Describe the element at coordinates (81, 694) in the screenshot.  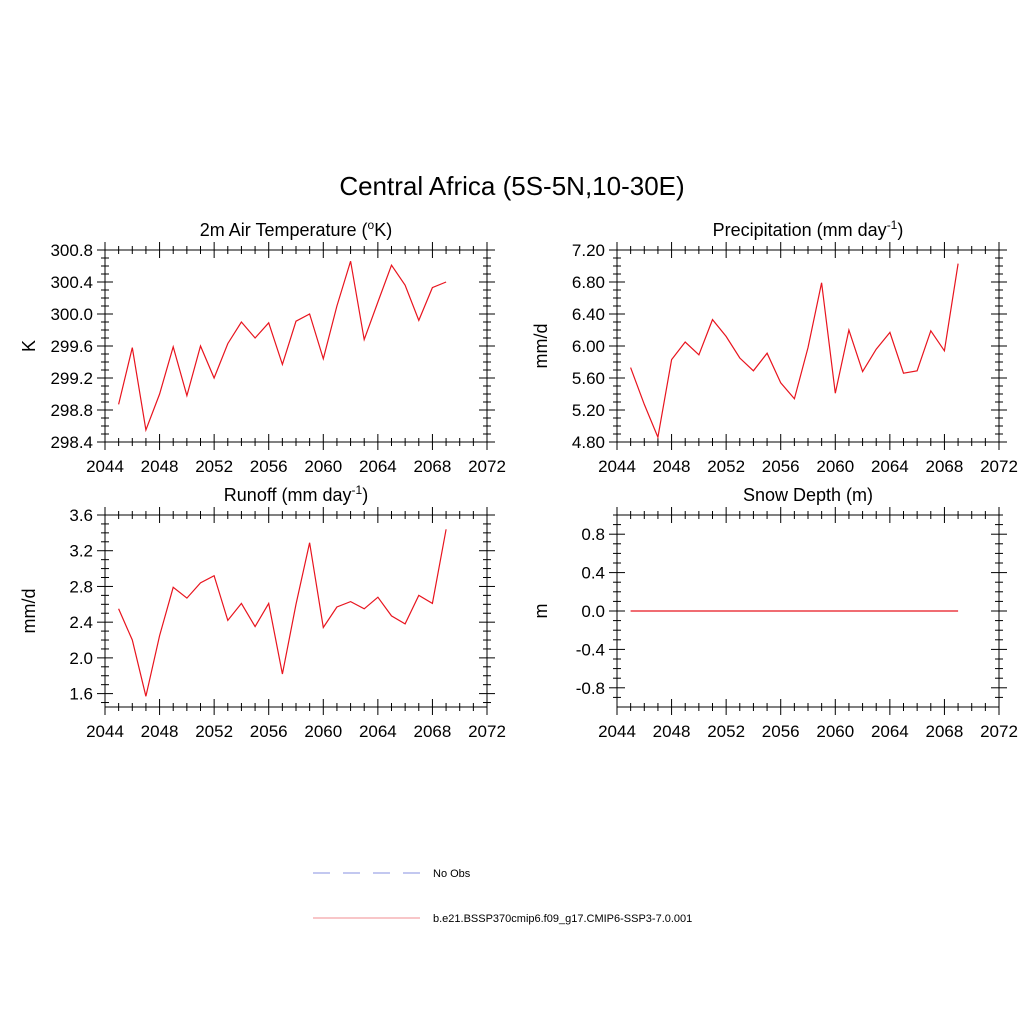
I see `y-tick-label: 1.6` at that location.